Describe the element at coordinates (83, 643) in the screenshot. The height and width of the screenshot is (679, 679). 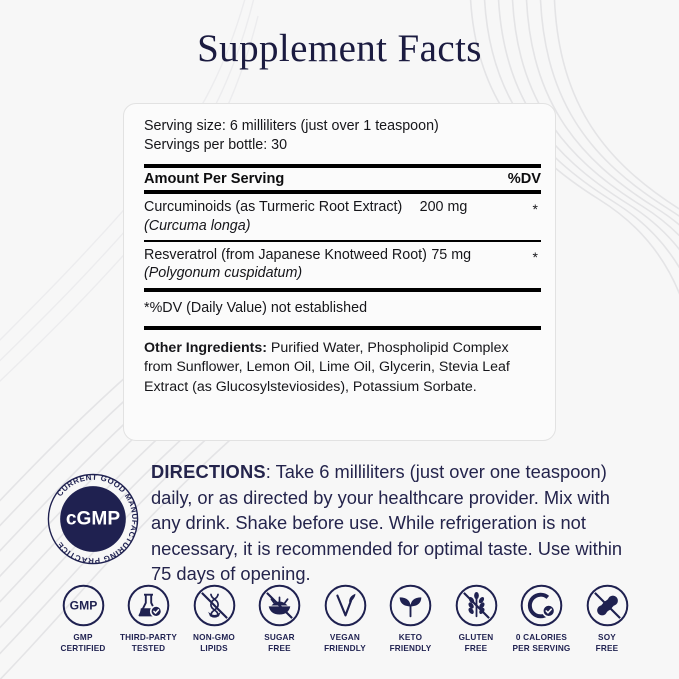
I see `badge-label: GMP CERTIFIED` at that location.